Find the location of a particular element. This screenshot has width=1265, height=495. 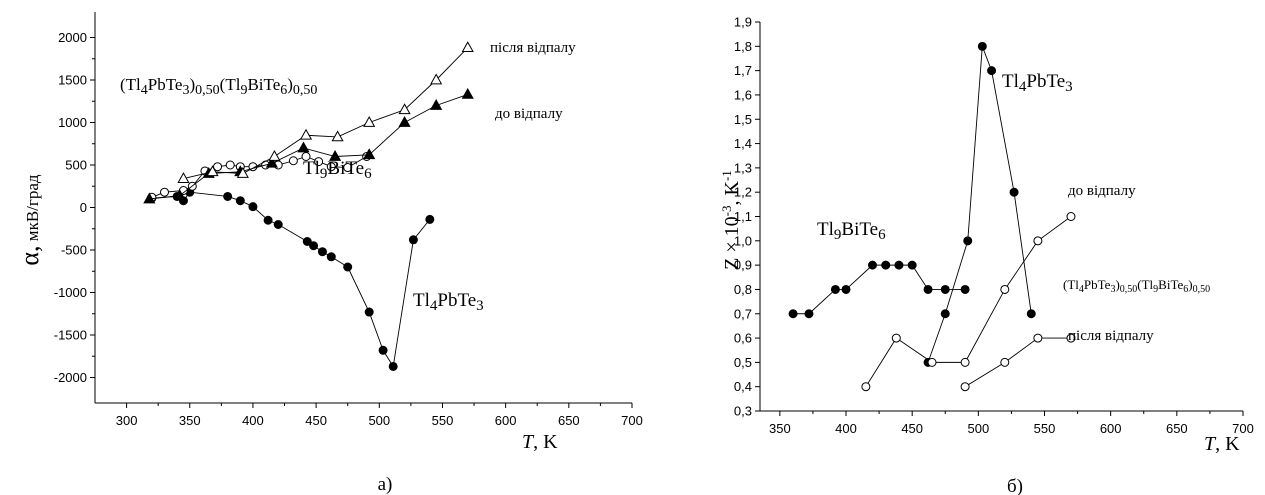

y-tick-label-13: 1,3 is located at coordinates (743, 167).